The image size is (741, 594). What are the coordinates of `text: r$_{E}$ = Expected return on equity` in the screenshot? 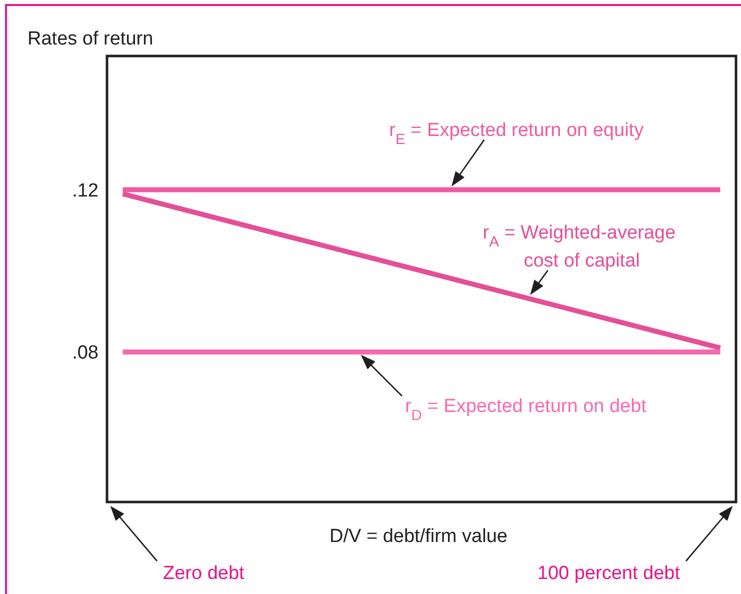 It's located at (516, 134).